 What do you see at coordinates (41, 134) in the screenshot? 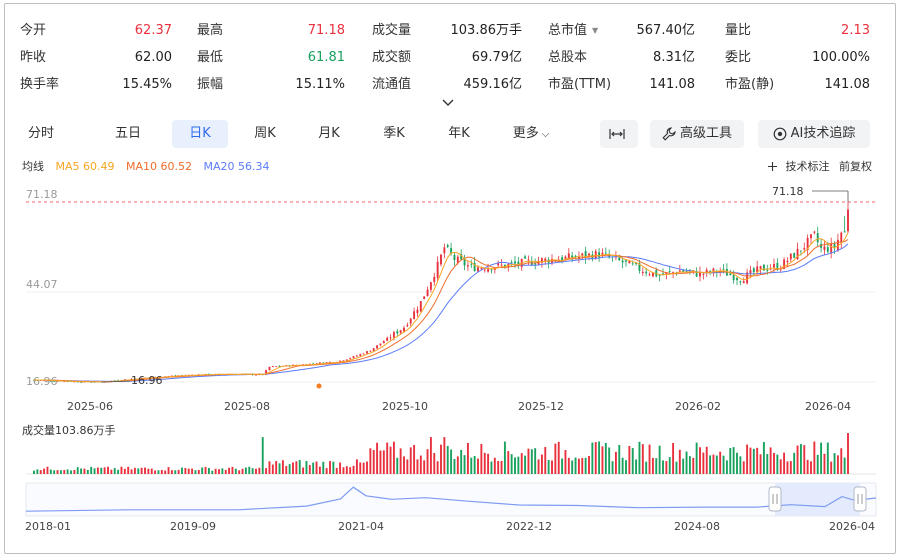
I see `tab-intraday: 分时` at bounding box center [41, 134].